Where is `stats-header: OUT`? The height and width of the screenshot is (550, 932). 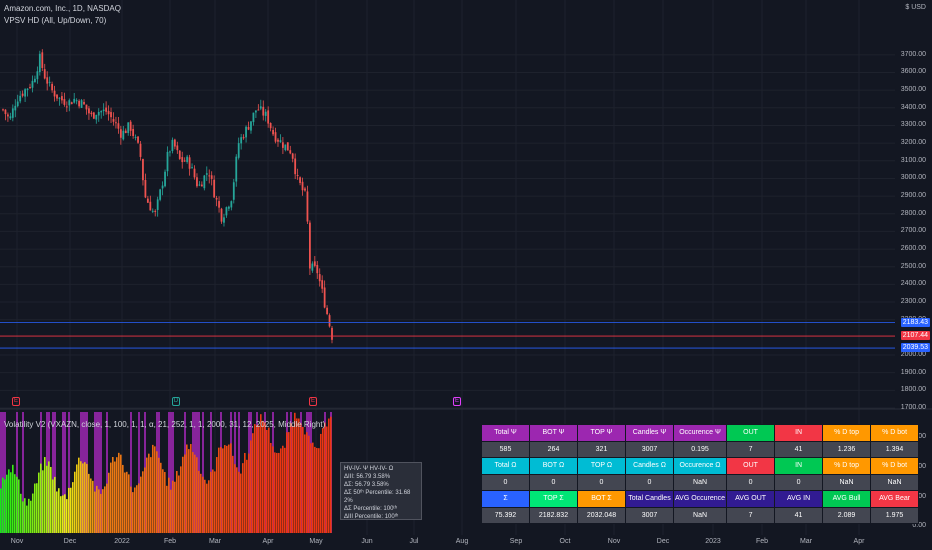
stats-header: OUT is located at coordinates (751, 433).